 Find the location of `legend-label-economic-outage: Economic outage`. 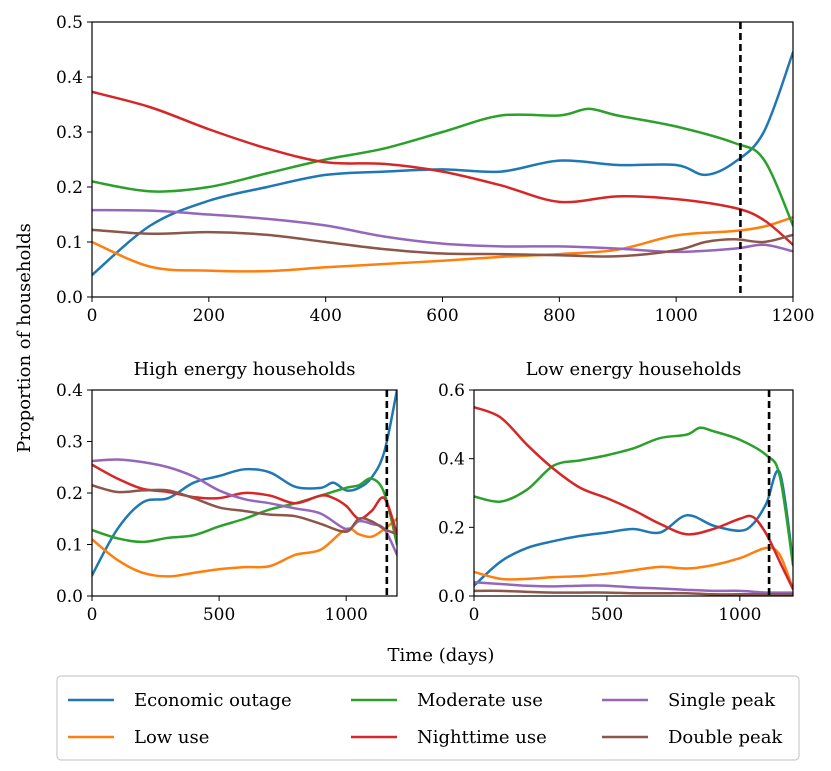

legend-label-economic-outage: Economic outage is located at coordinates (213, 700).